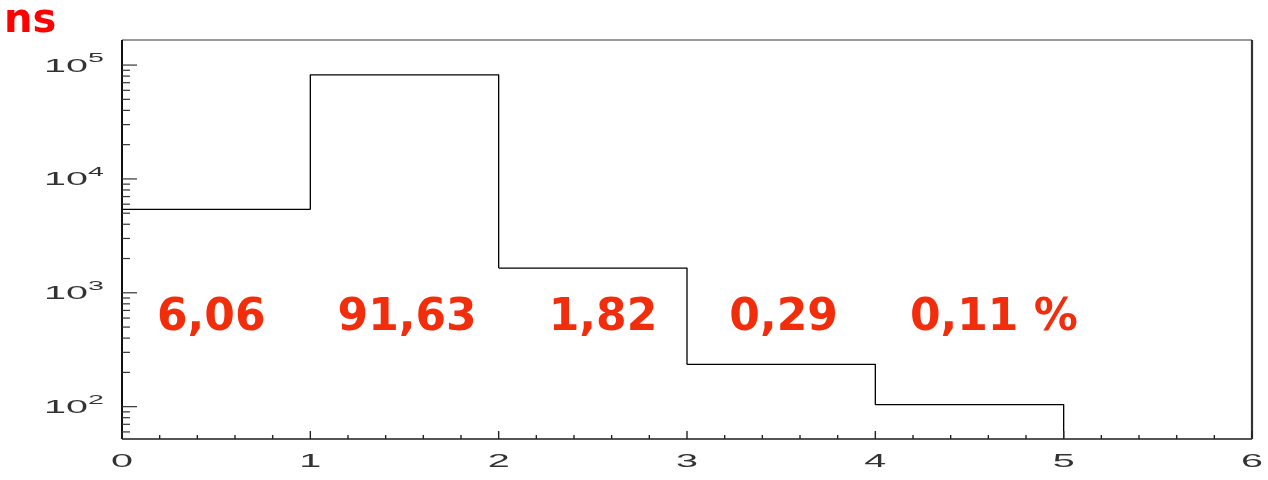 This screenshot has height=480, width=1268. What do you see at coordinates (875, 461) in the screenshot?
I see `x-tick-label: 4` at bounding box center [875, 461].